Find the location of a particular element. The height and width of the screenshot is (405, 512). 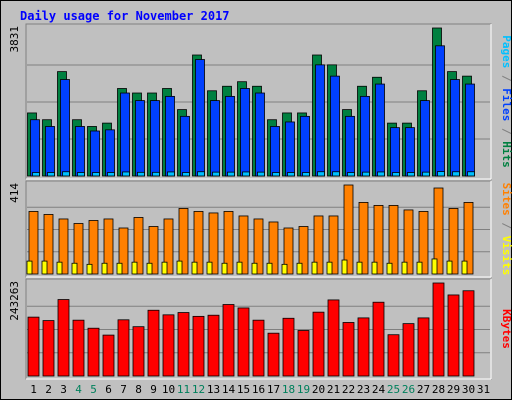

day-label: 24 is located at coordinates (379, 389).